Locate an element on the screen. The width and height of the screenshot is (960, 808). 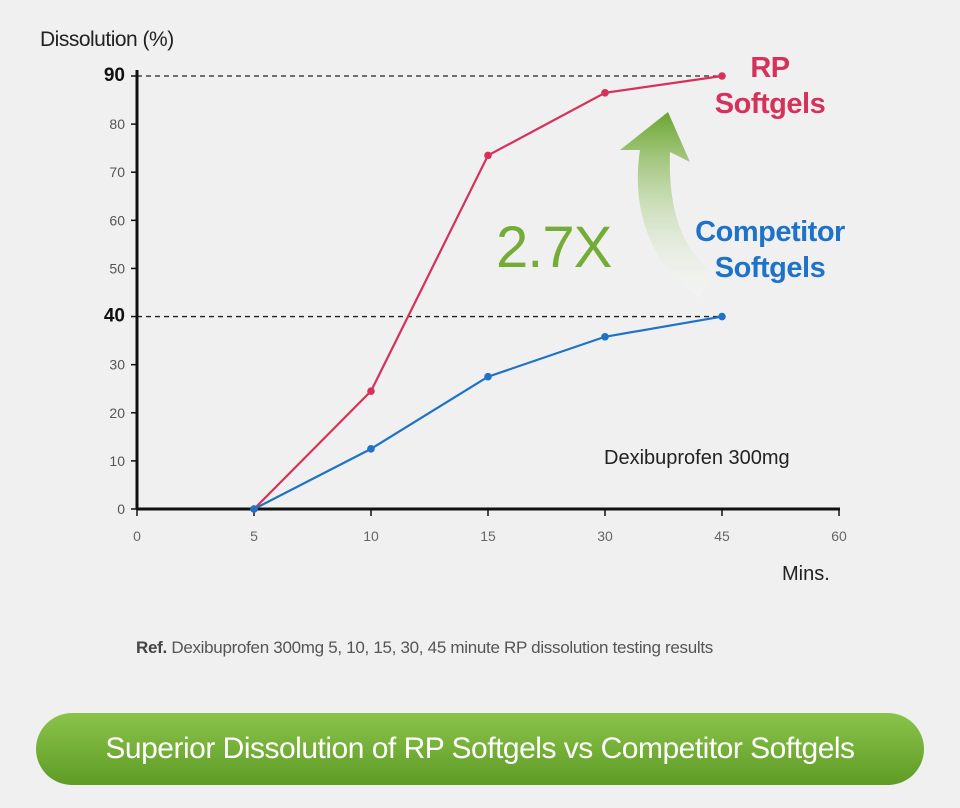
x-tick-label-30: 30 is located at coordinates (605, 536).